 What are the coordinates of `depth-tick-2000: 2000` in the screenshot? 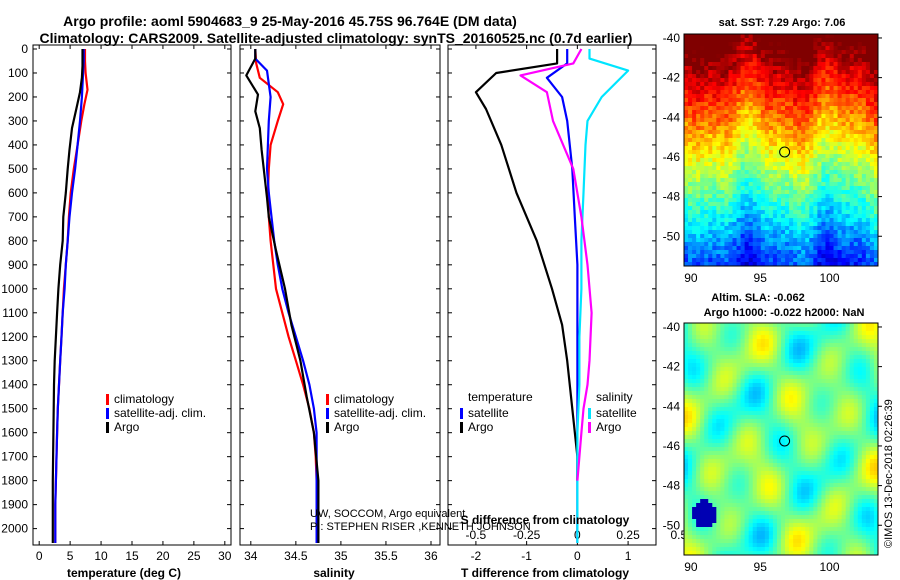 It's located at (14, 529).